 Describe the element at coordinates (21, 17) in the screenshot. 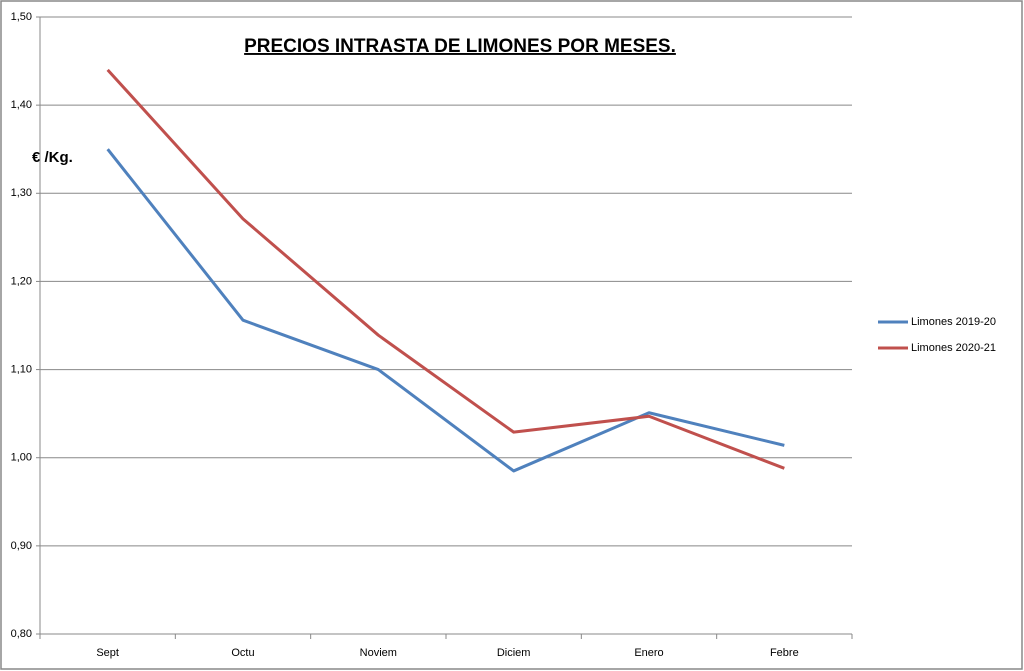

I see `y-tick-label: 1,50` at that location.